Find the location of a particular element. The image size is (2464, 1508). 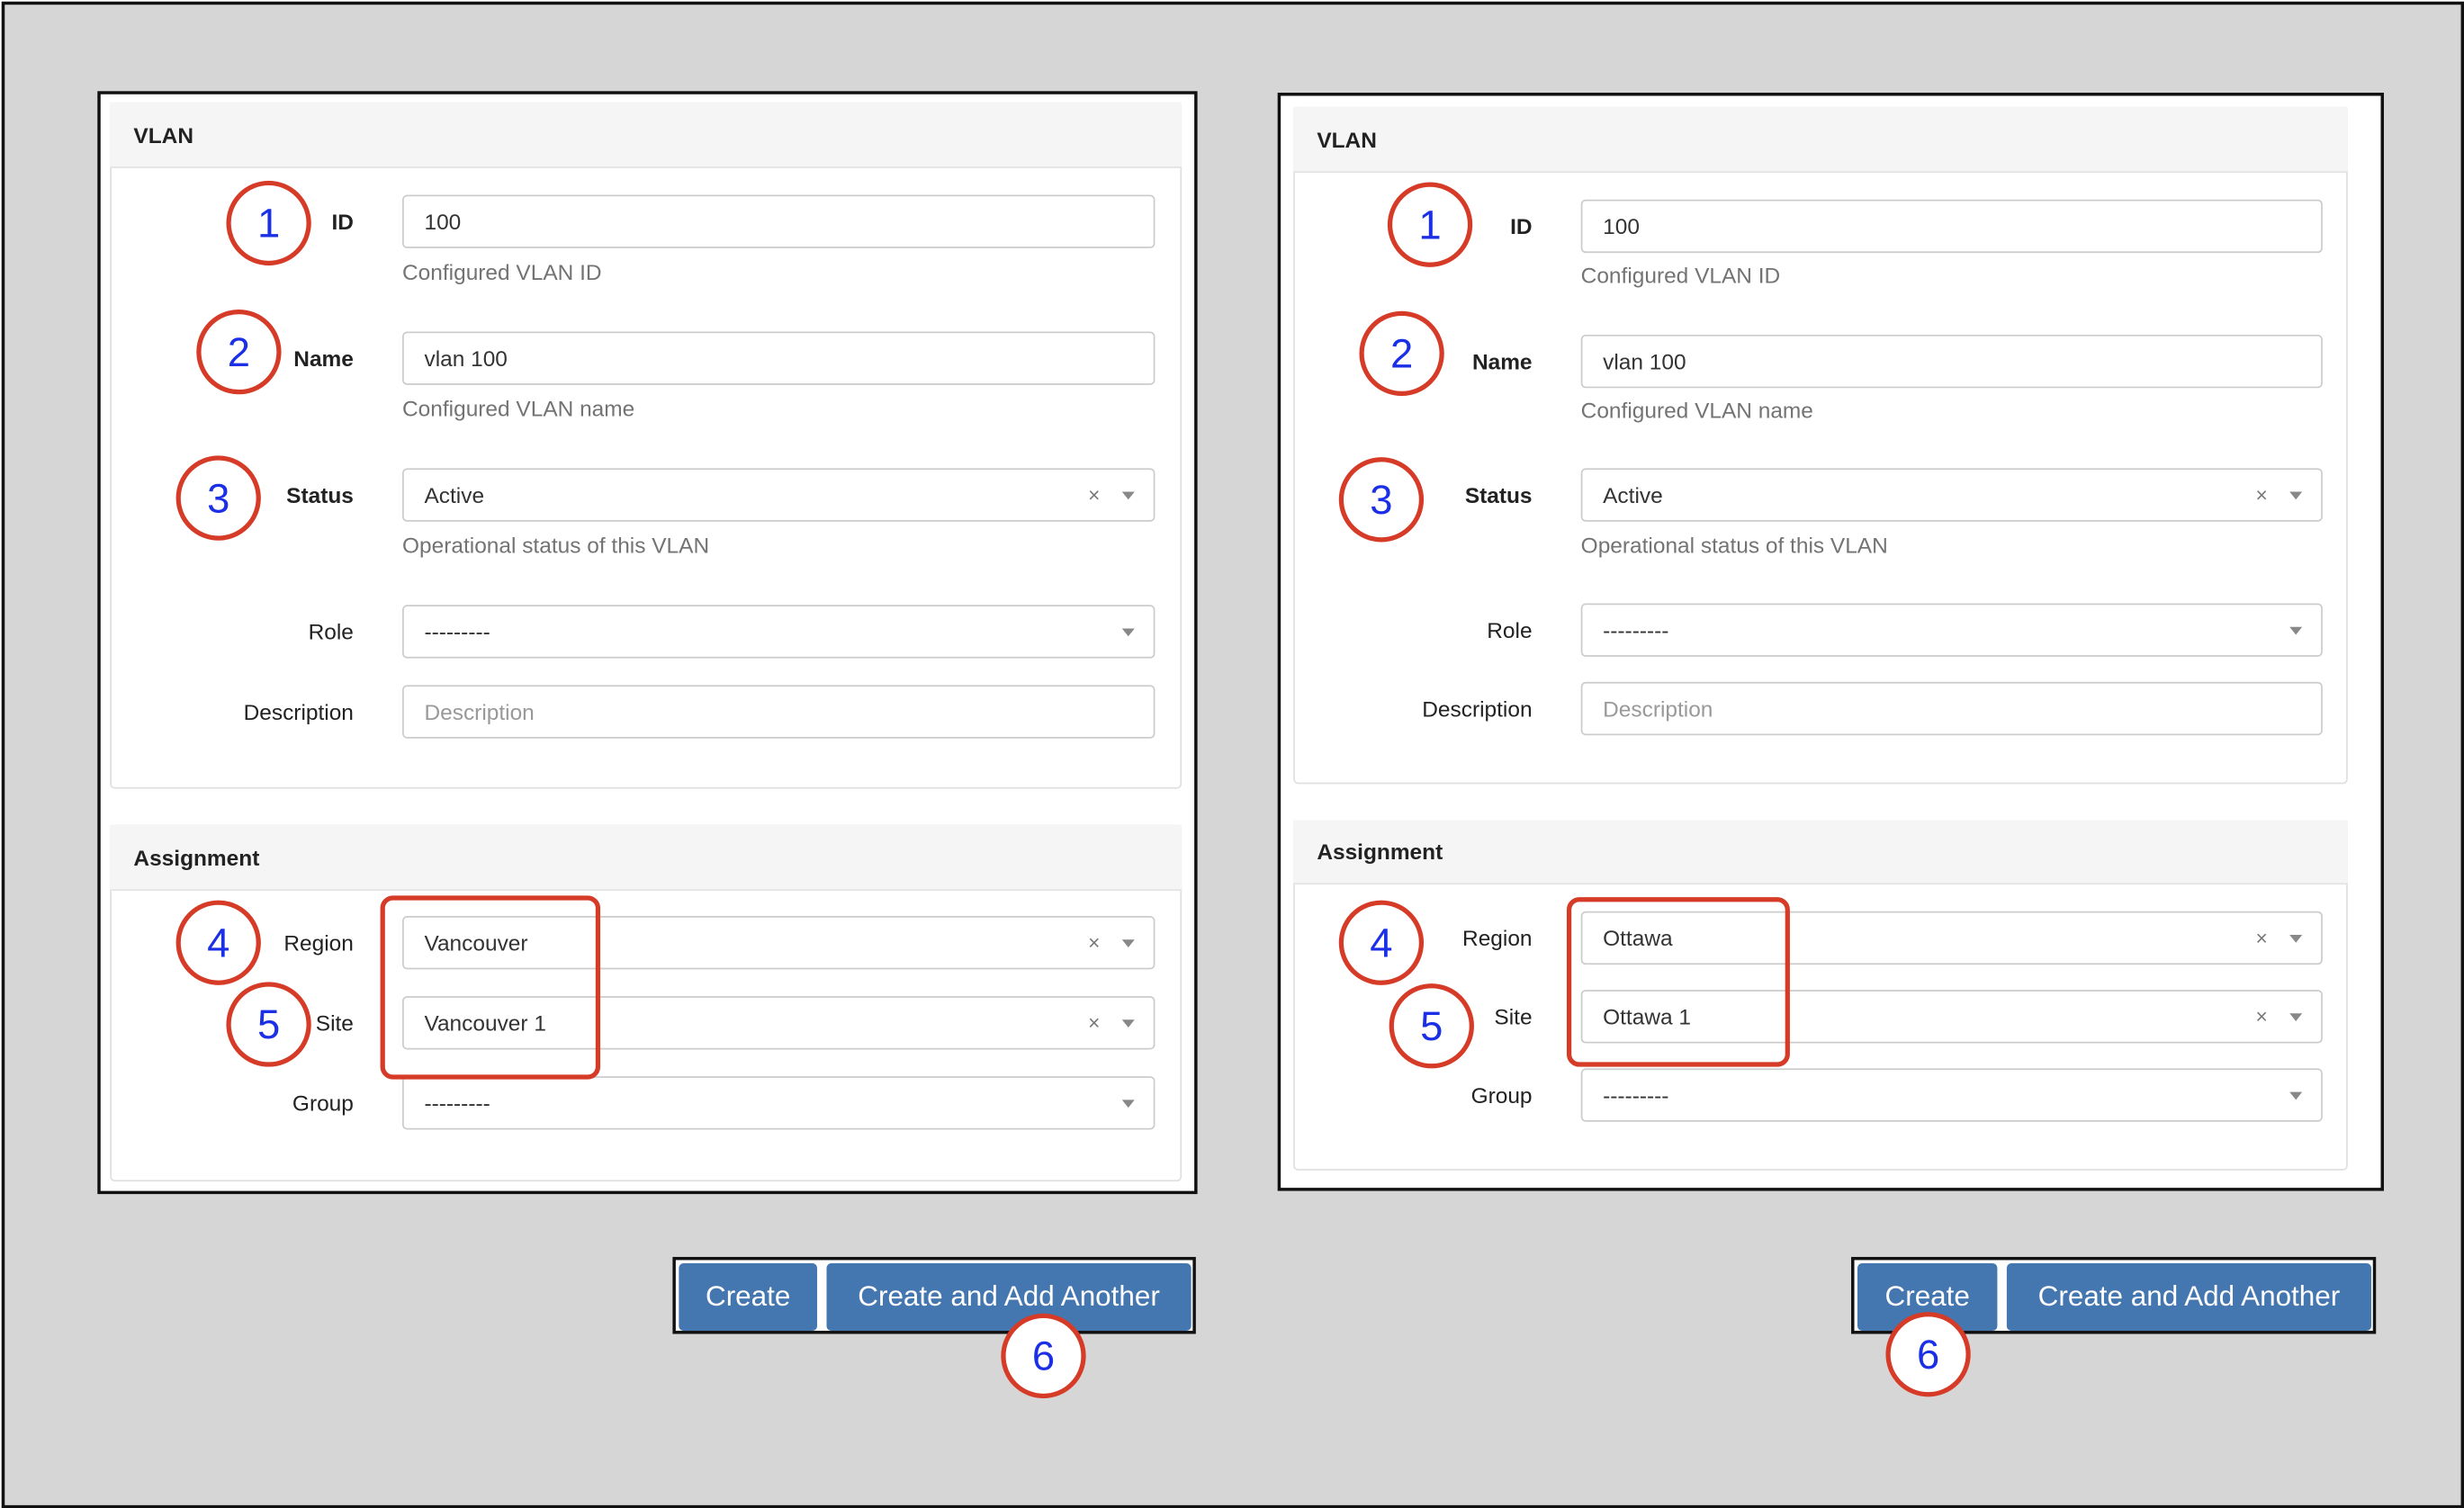

site-value: Vancouver 1 is located at coordinates (485, 1023).